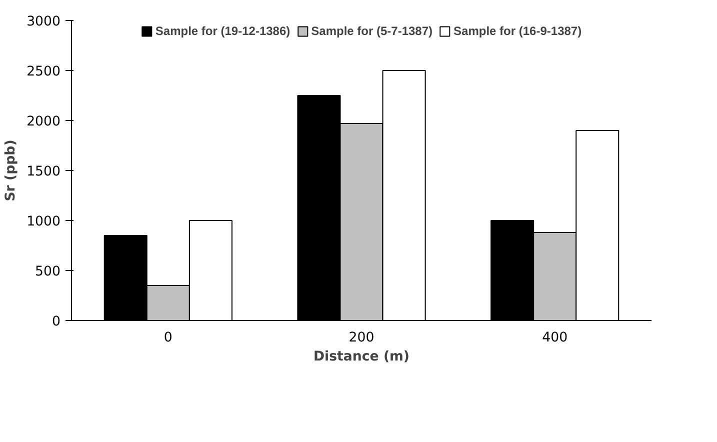 This screenshot has width=717, height=442. Describe the element at coordinates (361, 338) in the screenshot. I see `x-tick-label: 200` at that location.